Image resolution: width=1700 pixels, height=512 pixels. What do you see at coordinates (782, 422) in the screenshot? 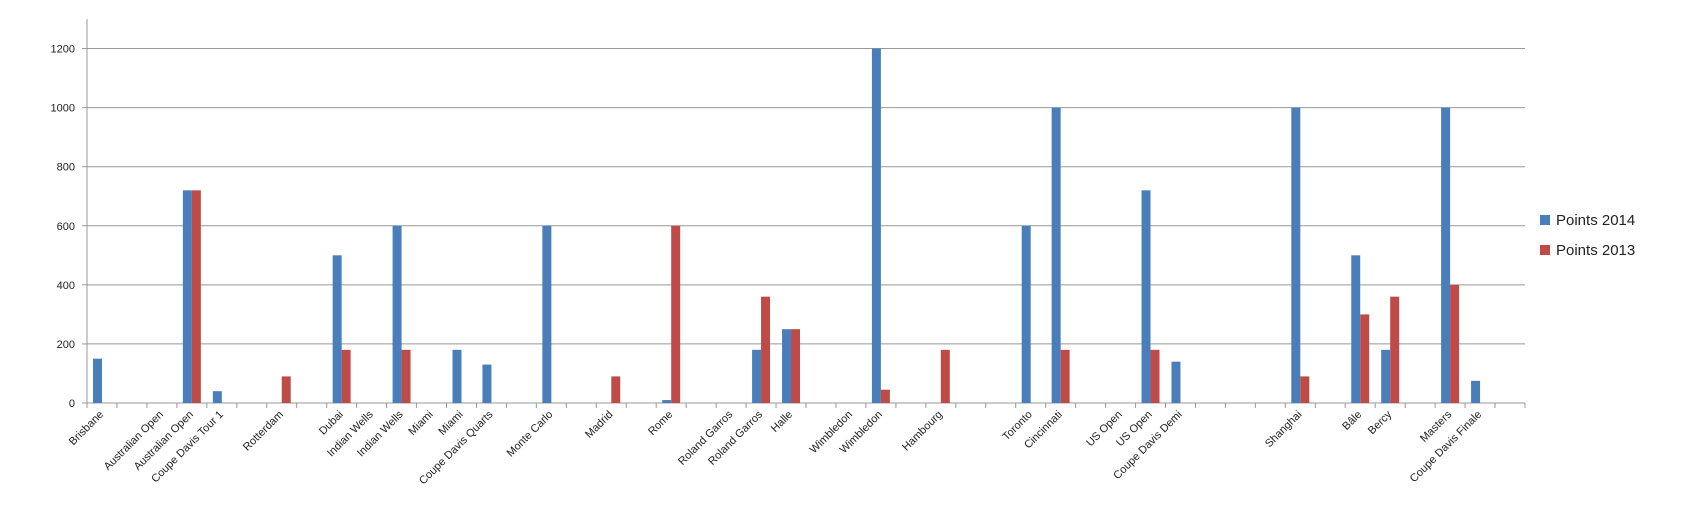
I see `x-tick-label: Halle` at bounding box center [782, 422].